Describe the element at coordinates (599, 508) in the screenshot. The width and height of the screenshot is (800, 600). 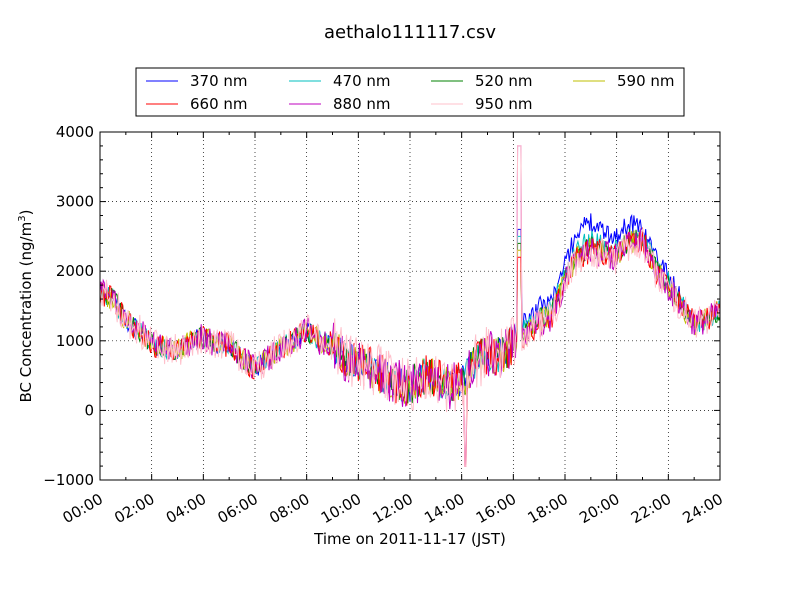
I see `x-tick-label: 20:00` at that location.